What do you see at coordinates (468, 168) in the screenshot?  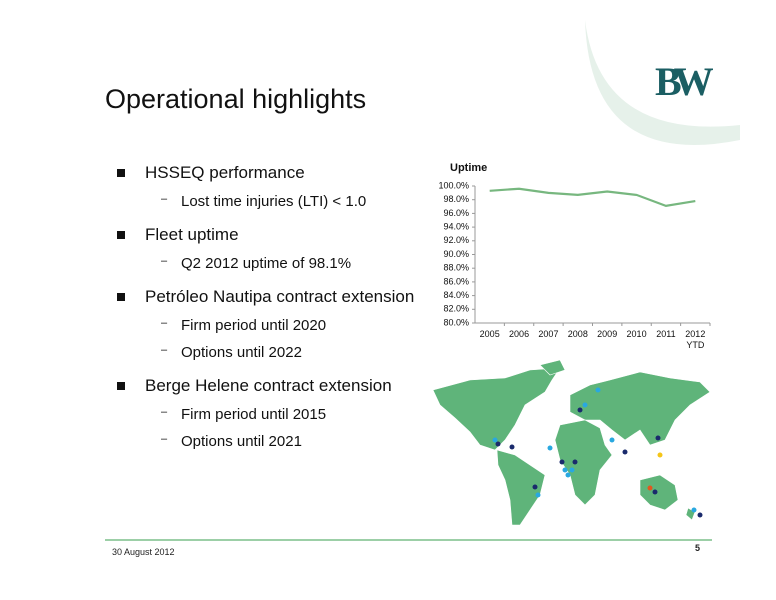 I see `chart-title: Uptime` at bounding box center [468, 168].